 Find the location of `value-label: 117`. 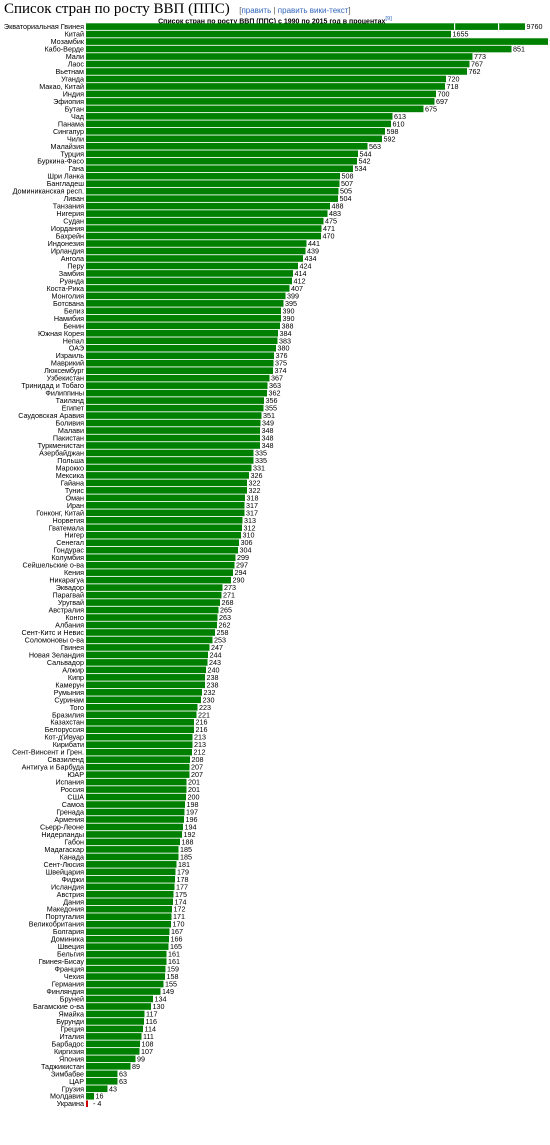

value-label: 117 is located at coordinates (151, 1013).